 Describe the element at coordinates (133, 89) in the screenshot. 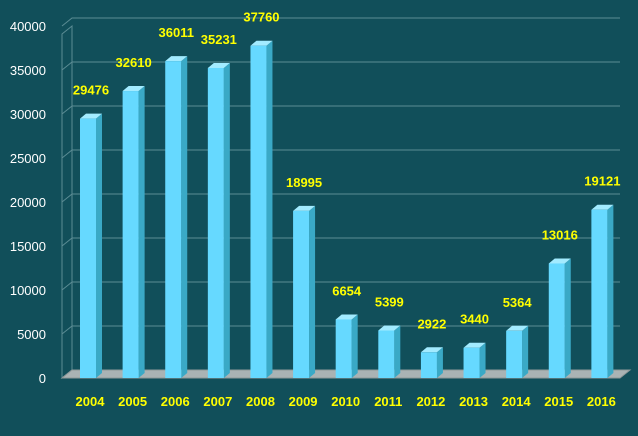

I see `bar-top-2005` at that location.